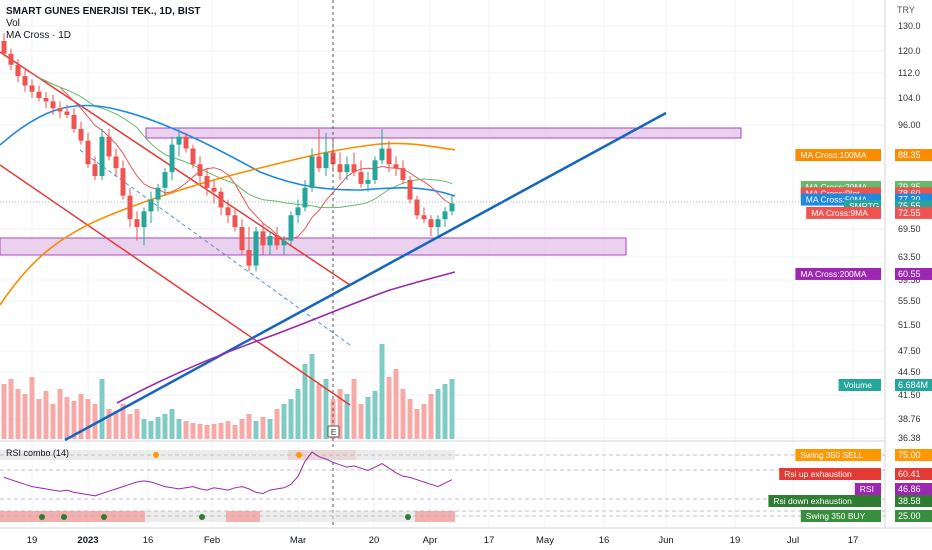  Describe the element at coordinates (838, 155) in the screenshot. I see `price-label-0-tag-bg` at that location.